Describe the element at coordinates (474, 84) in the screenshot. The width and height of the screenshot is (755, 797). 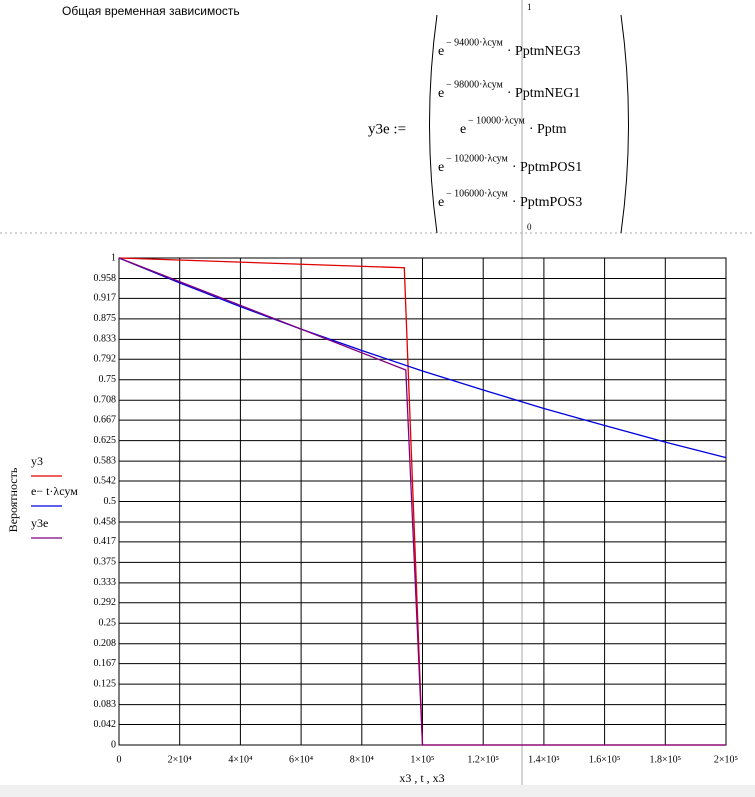
I see `exp-power: − 98000·λсум` at that location.